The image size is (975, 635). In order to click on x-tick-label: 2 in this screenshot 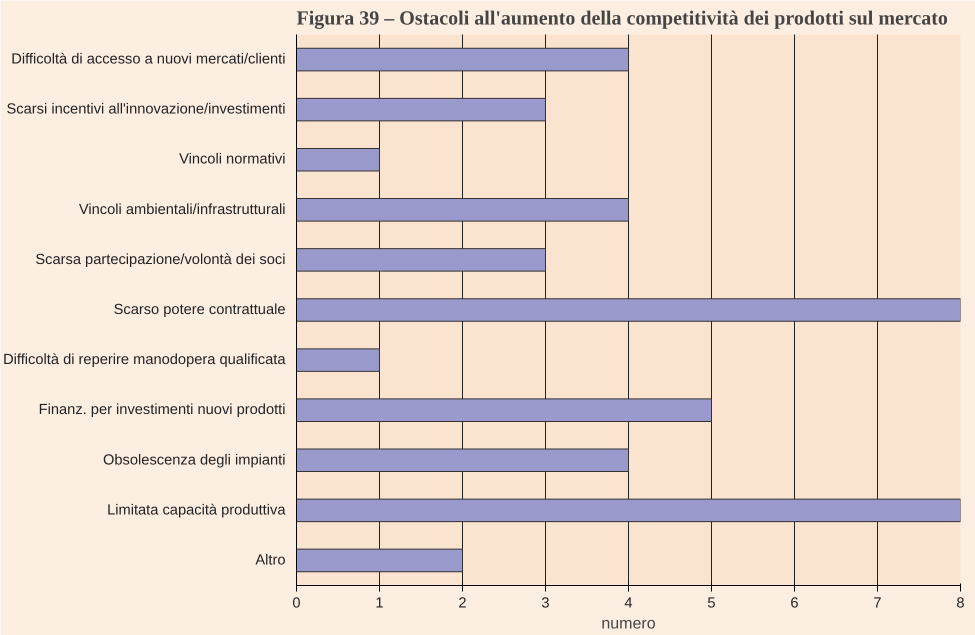, I will do `click(462, 604)`.